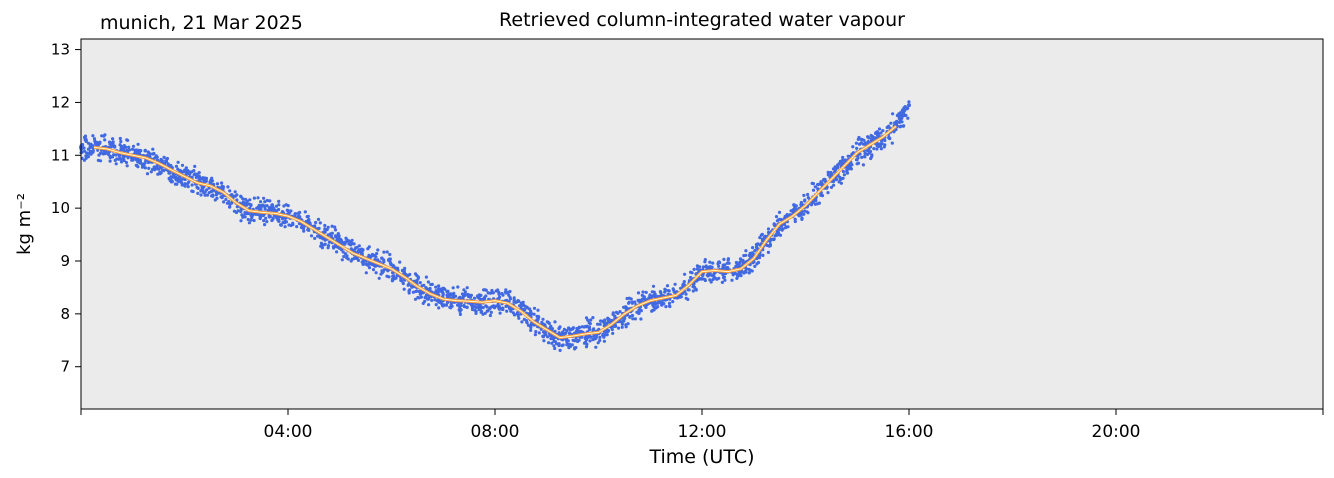 The height and width of the screenshot is (478, 1334). I want to click on x-axis-label: Time (UTC), so click(701, 457).